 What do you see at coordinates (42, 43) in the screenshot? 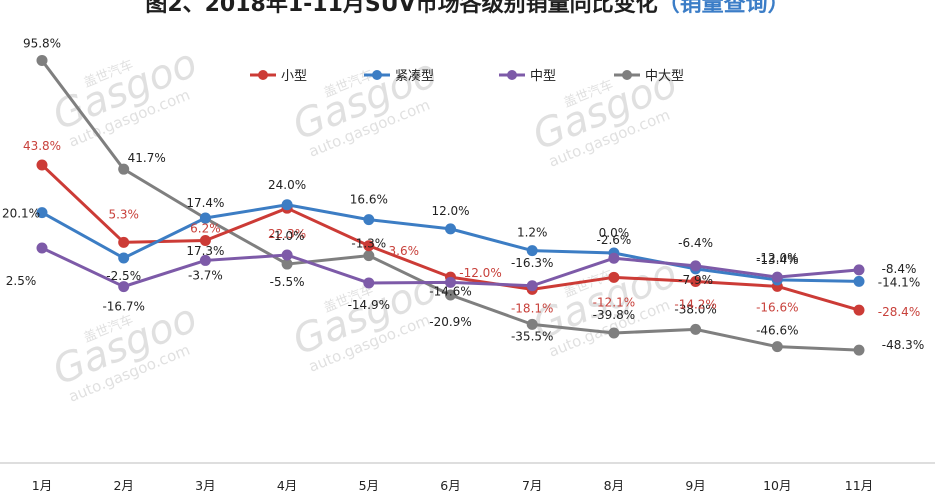
I see `data-label: 95.8%` at bounding box center [42, 43].